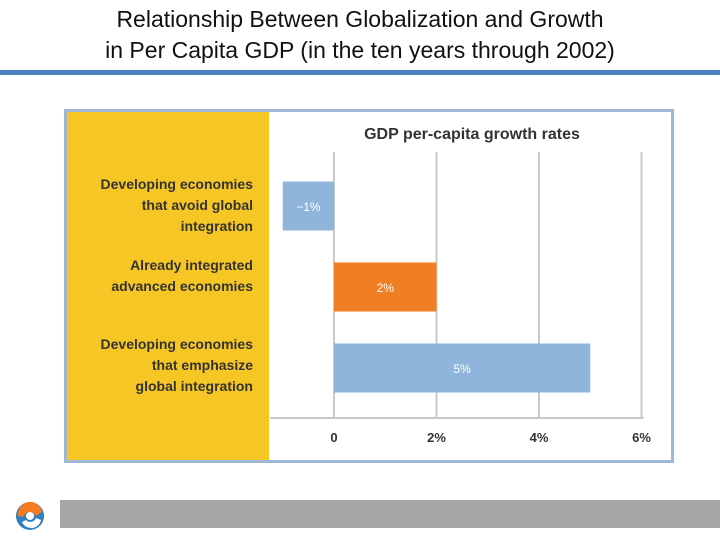 This screenshot has width=720, height=540. What do you see at coordinates (191, 265) in the screenshot?
I see `category-label-line: Already integrated` at bounding box center [191, 265].